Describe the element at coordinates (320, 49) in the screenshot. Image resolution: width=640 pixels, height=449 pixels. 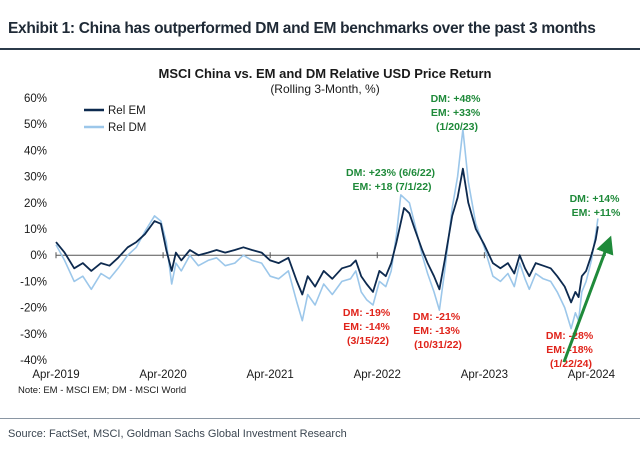
I see `top-rule` at that location.